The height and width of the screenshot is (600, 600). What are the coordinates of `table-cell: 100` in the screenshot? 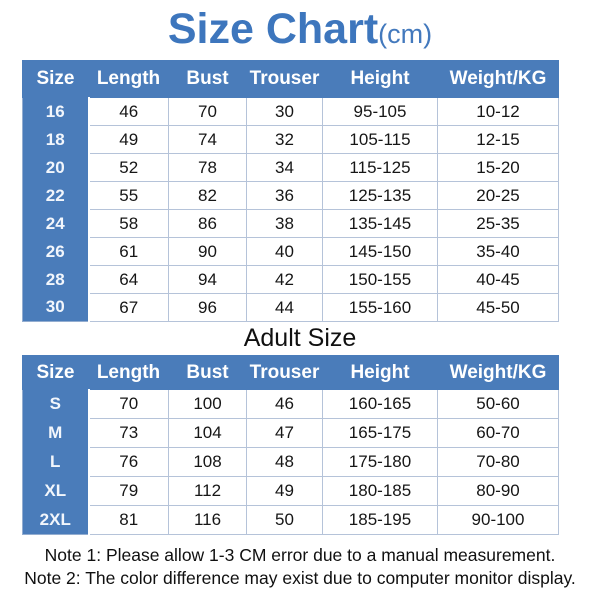 It's located at (207, 404).